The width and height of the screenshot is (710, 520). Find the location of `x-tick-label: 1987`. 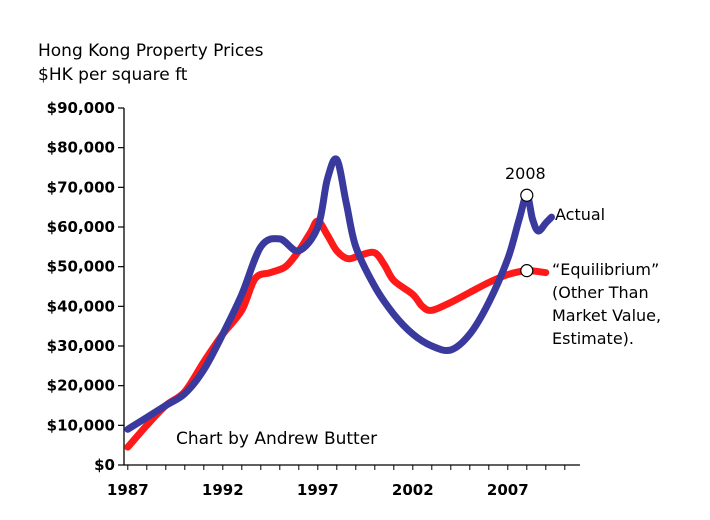

x-tick-label: 1987 is located at coordinates (128, 490).